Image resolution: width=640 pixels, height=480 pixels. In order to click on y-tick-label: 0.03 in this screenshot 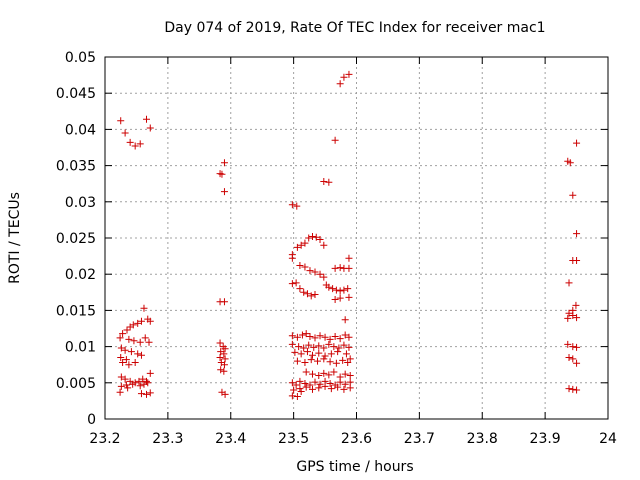, I will do `click(80, 203)`.